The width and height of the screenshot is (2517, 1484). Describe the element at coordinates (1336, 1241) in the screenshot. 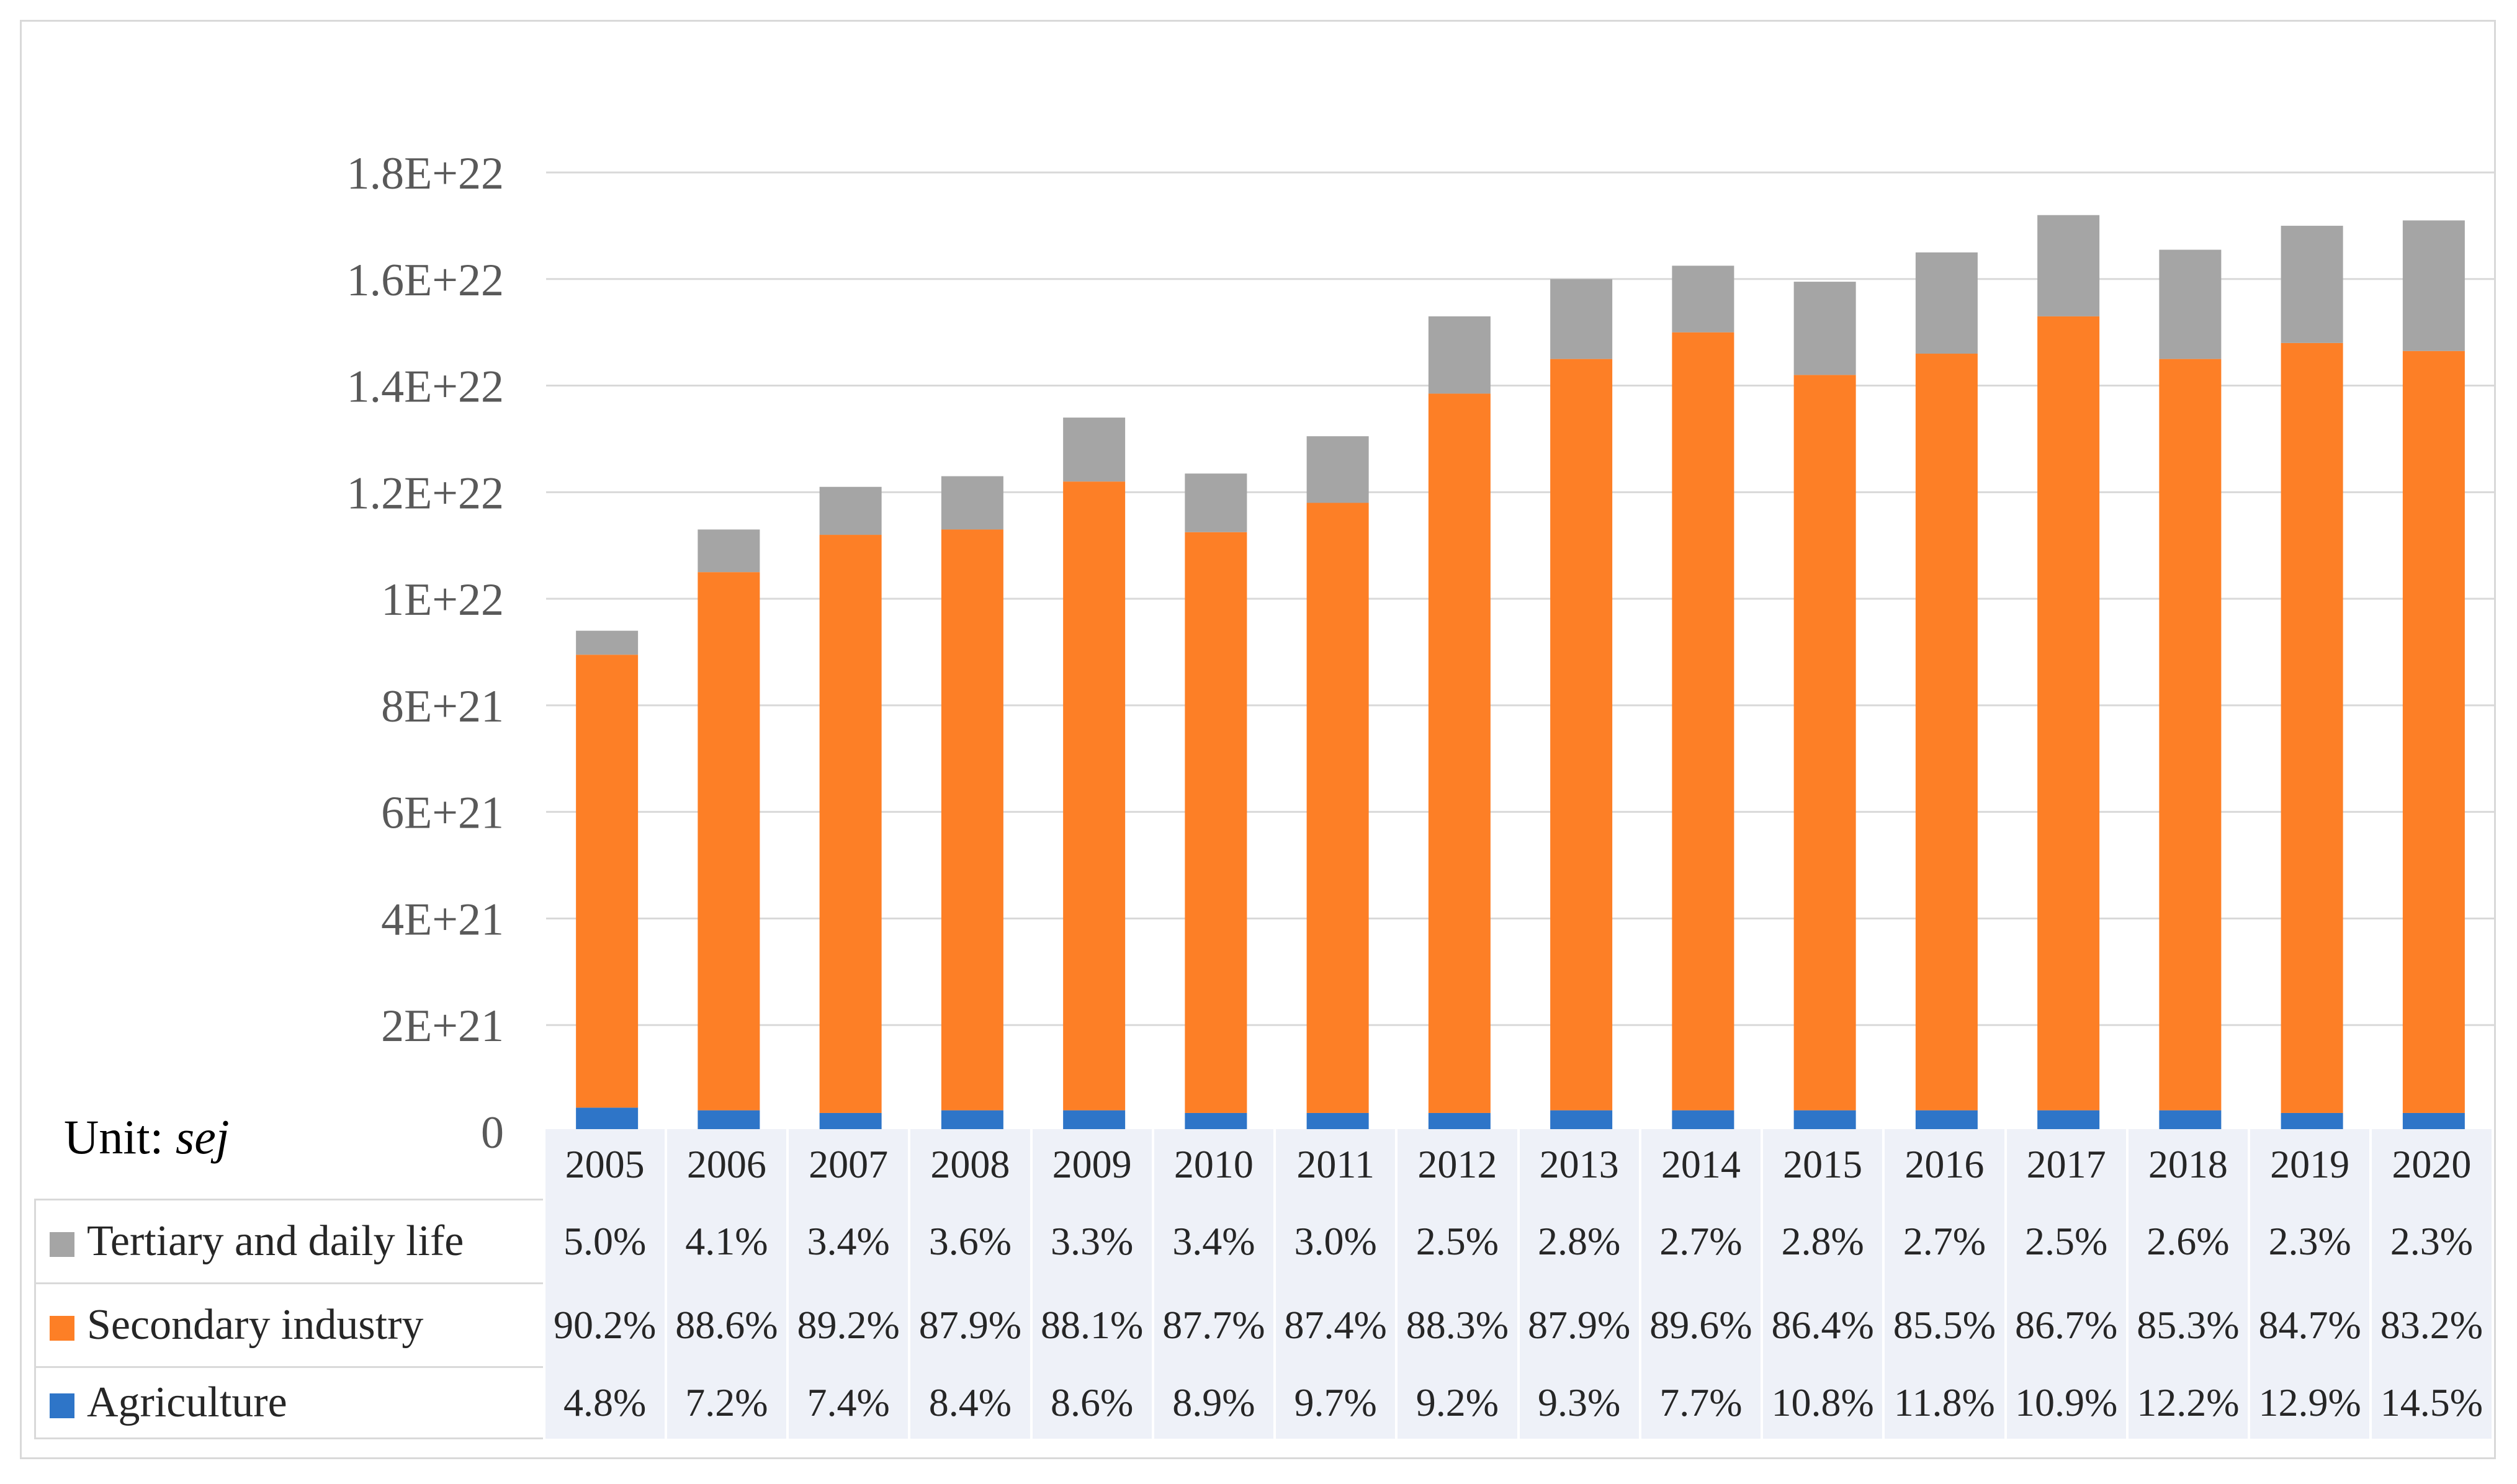

I see `percent-label: 3.0%` at that location.